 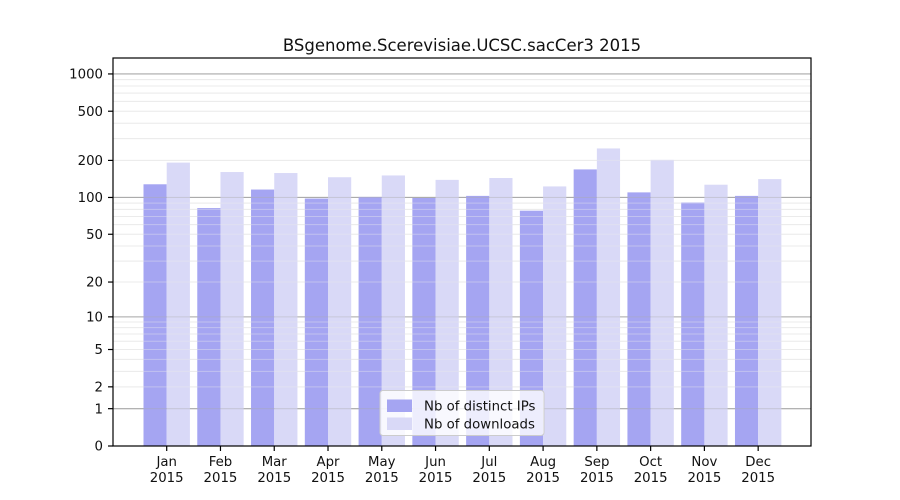 I want to click on bar-nb-of-downloads-oct-2015, so click(x=662, y=303).